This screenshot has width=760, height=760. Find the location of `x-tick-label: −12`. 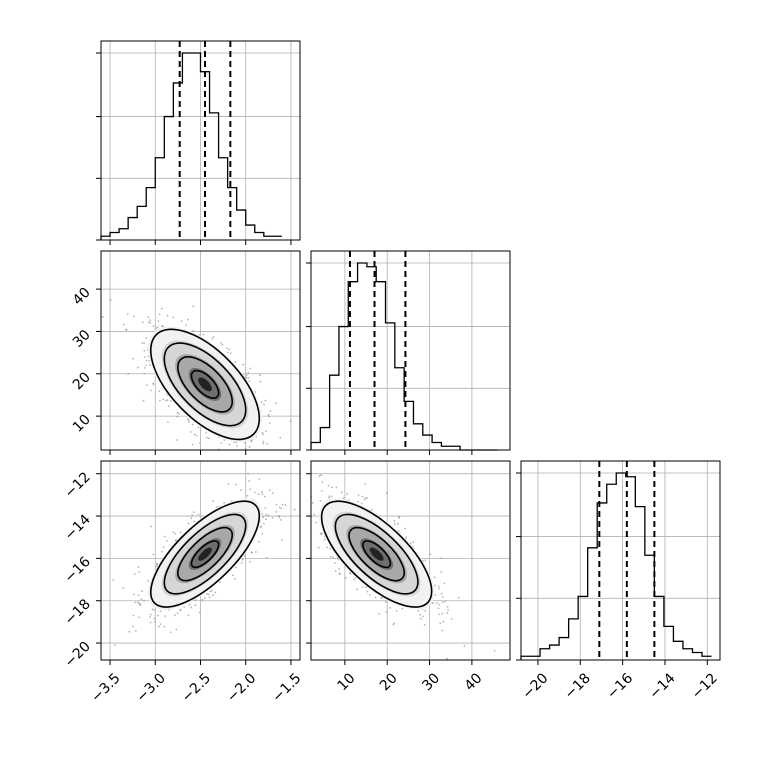

x-tick-label: −12 is located at coordinates (705, 686).